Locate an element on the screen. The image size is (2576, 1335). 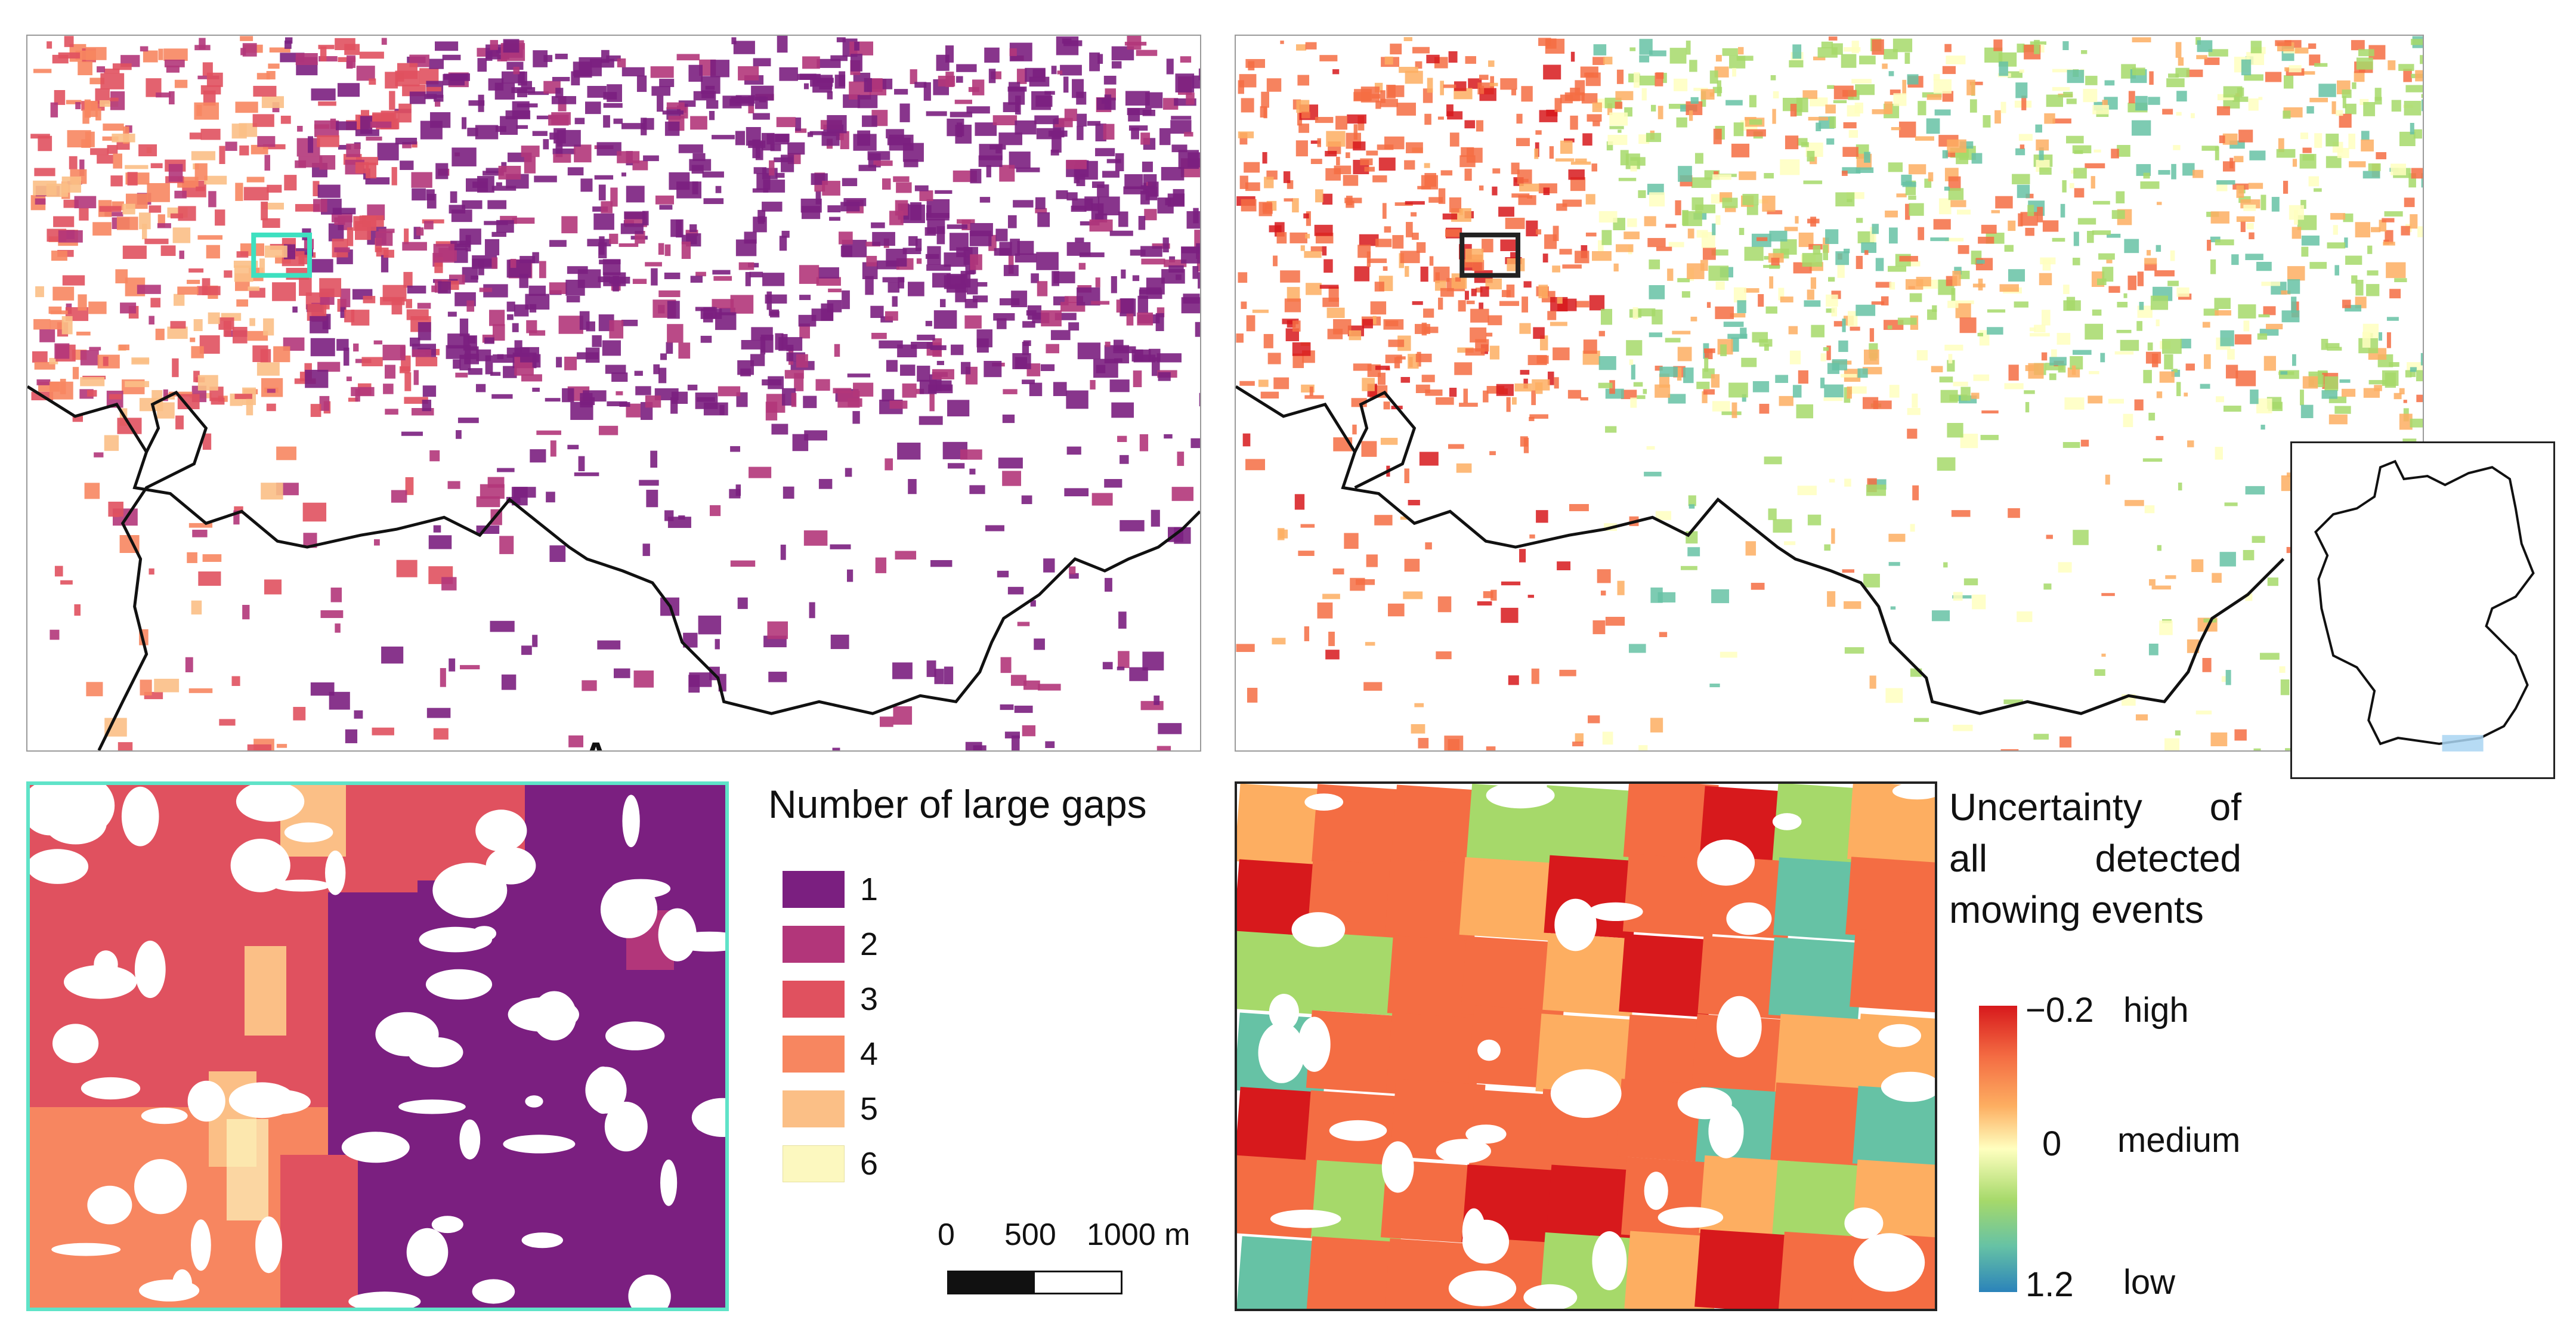
border-line-b-west is located at coordinates (1385, 439).